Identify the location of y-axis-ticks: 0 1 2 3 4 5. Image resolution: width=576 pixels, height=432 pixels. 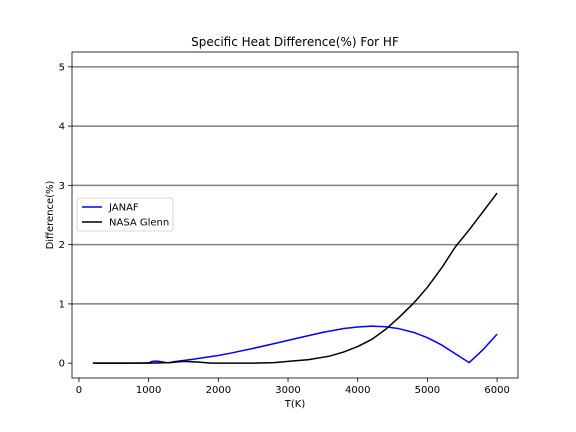
(65, 216).